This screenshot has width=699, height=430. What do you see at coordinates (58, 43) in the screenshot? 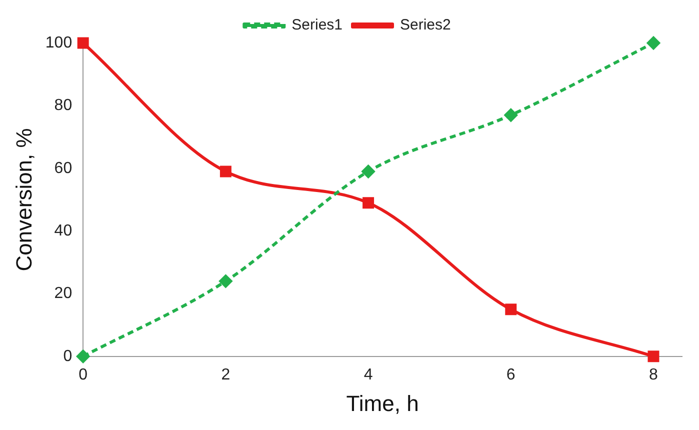
I see `y-tick-label: 100` at bounding box center [58, 43].